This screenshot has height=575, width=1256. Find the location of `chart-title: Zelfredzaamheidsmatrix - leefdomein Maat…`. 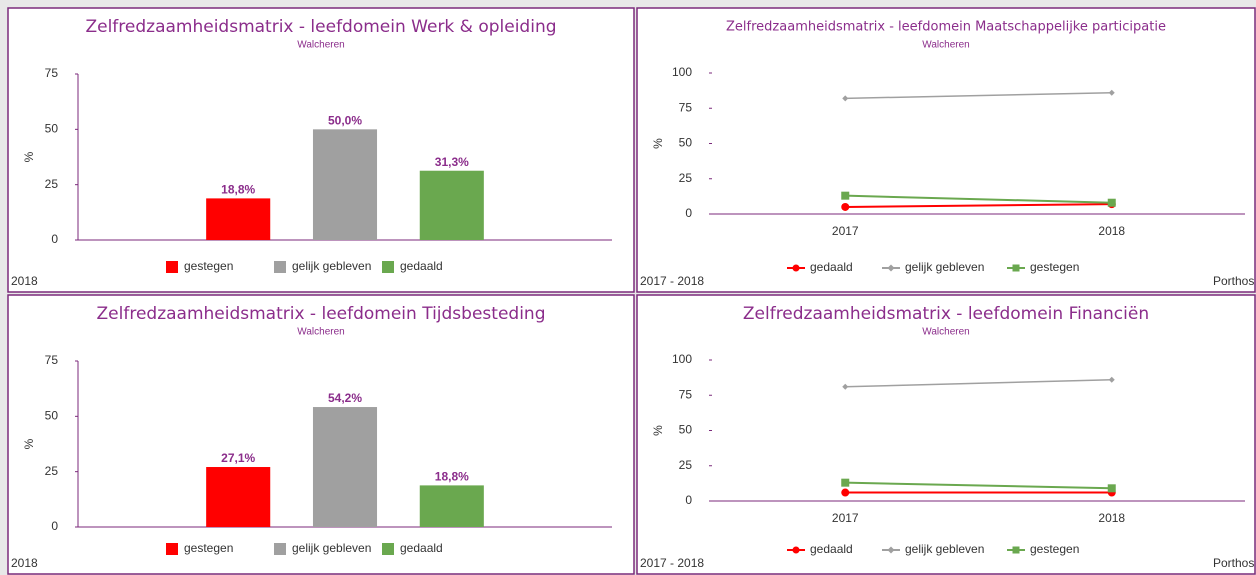

chart-title: Zelfredzaamheidsmatrix - leefdomein Maat… is located at coordinates (946, 27).